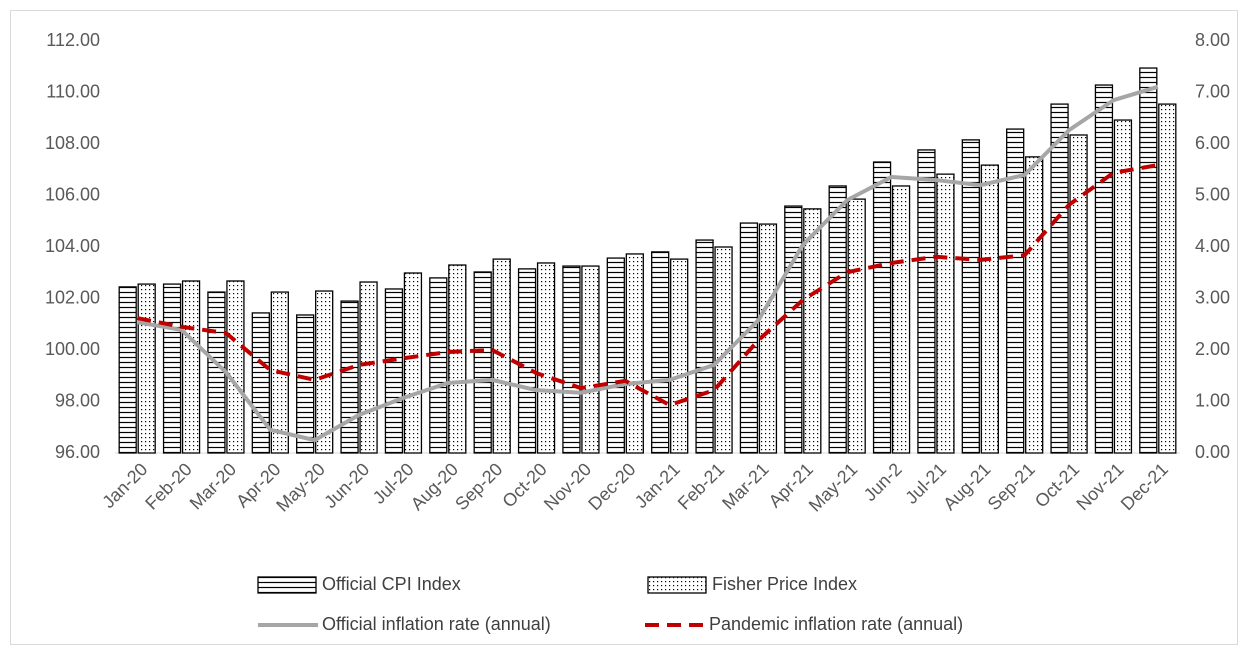  What do you see at coordinates (1212, 40) in the screenshot?
I see `y2-tick-label: 8.00` at bounding box center [1212, 40].